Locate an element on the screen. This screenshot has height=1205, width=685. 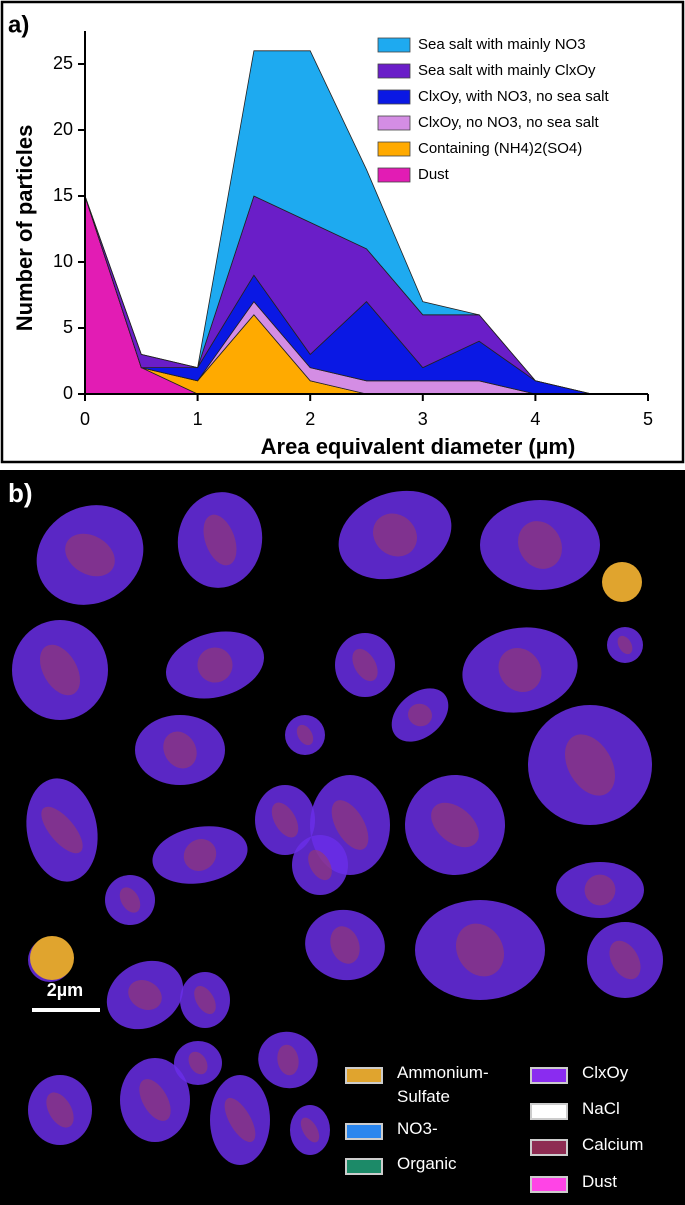
scale-bar is located at coordinates (66, 1010).